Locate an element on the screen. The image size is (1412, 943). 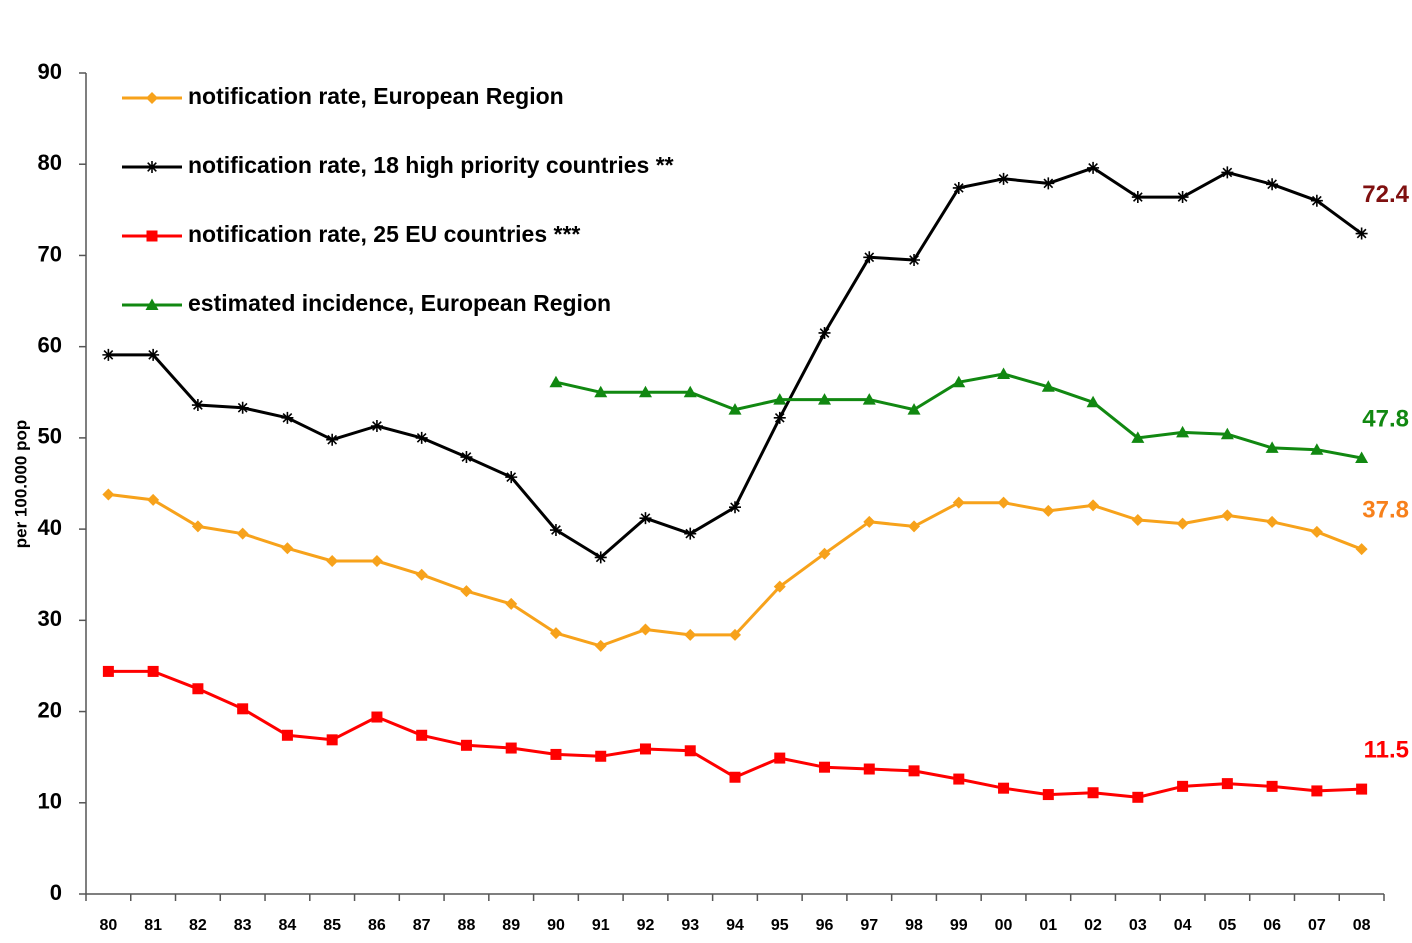
x-tick-label: 84 is located at coordinates (288, 925).